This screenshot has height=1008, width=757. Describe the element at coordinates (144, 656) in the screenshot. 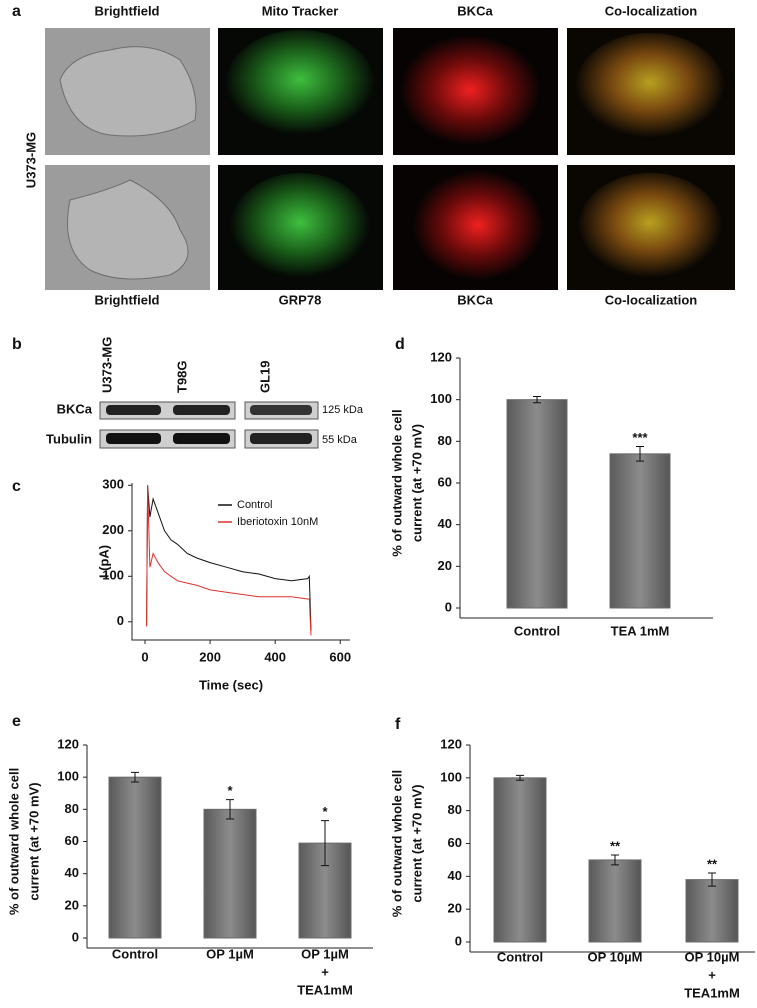

I see `x-tick-label: 0` at that location.